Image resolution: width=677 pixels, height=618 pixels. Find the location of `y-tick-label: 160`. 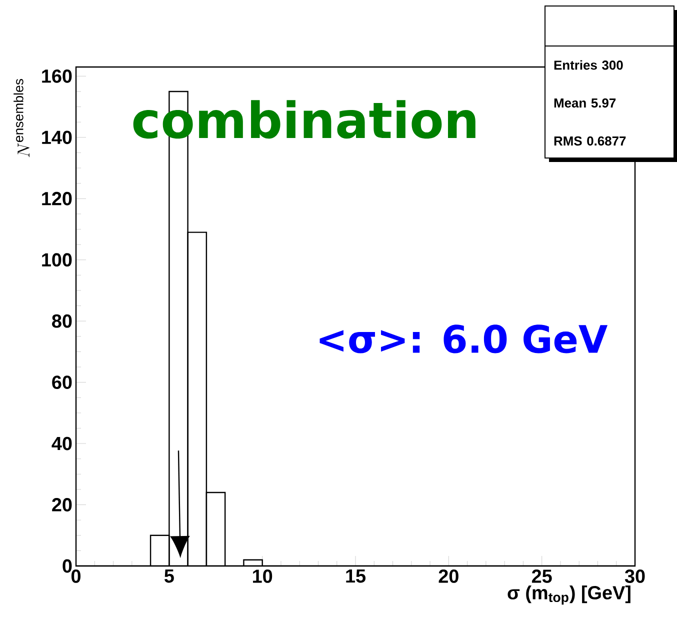

y-tick-label: 160 is located at coordinates (57, 76).